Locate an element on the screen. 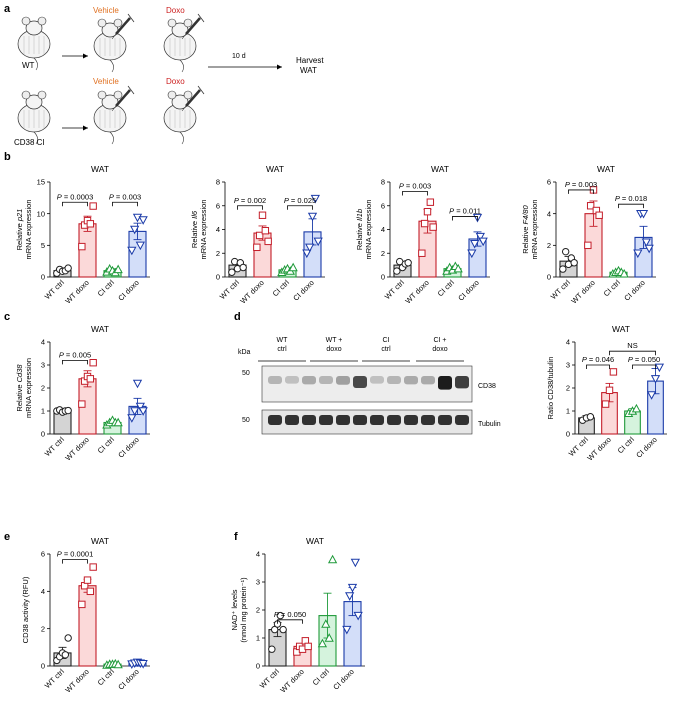 The height and width of the screenshot is (702, 685). y-tick-label: 10 is located at coordinates (41, 213).